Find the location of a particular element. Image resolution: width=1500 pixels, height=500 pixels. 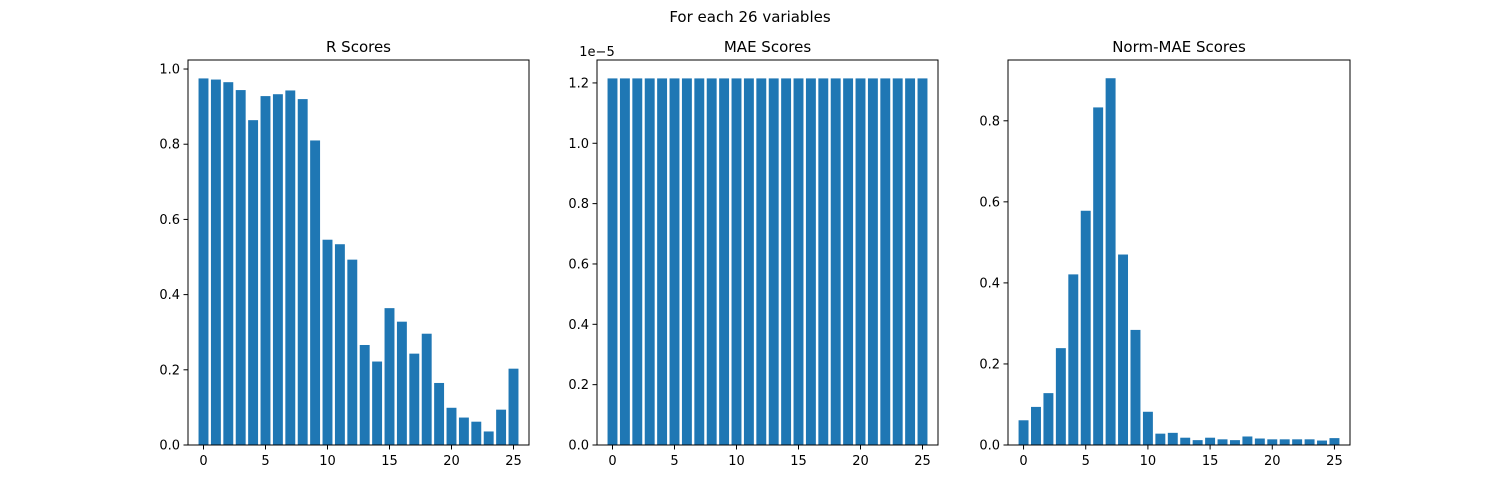

figure-suptitle: For each 26 variables is located at coordinates (750, 17).